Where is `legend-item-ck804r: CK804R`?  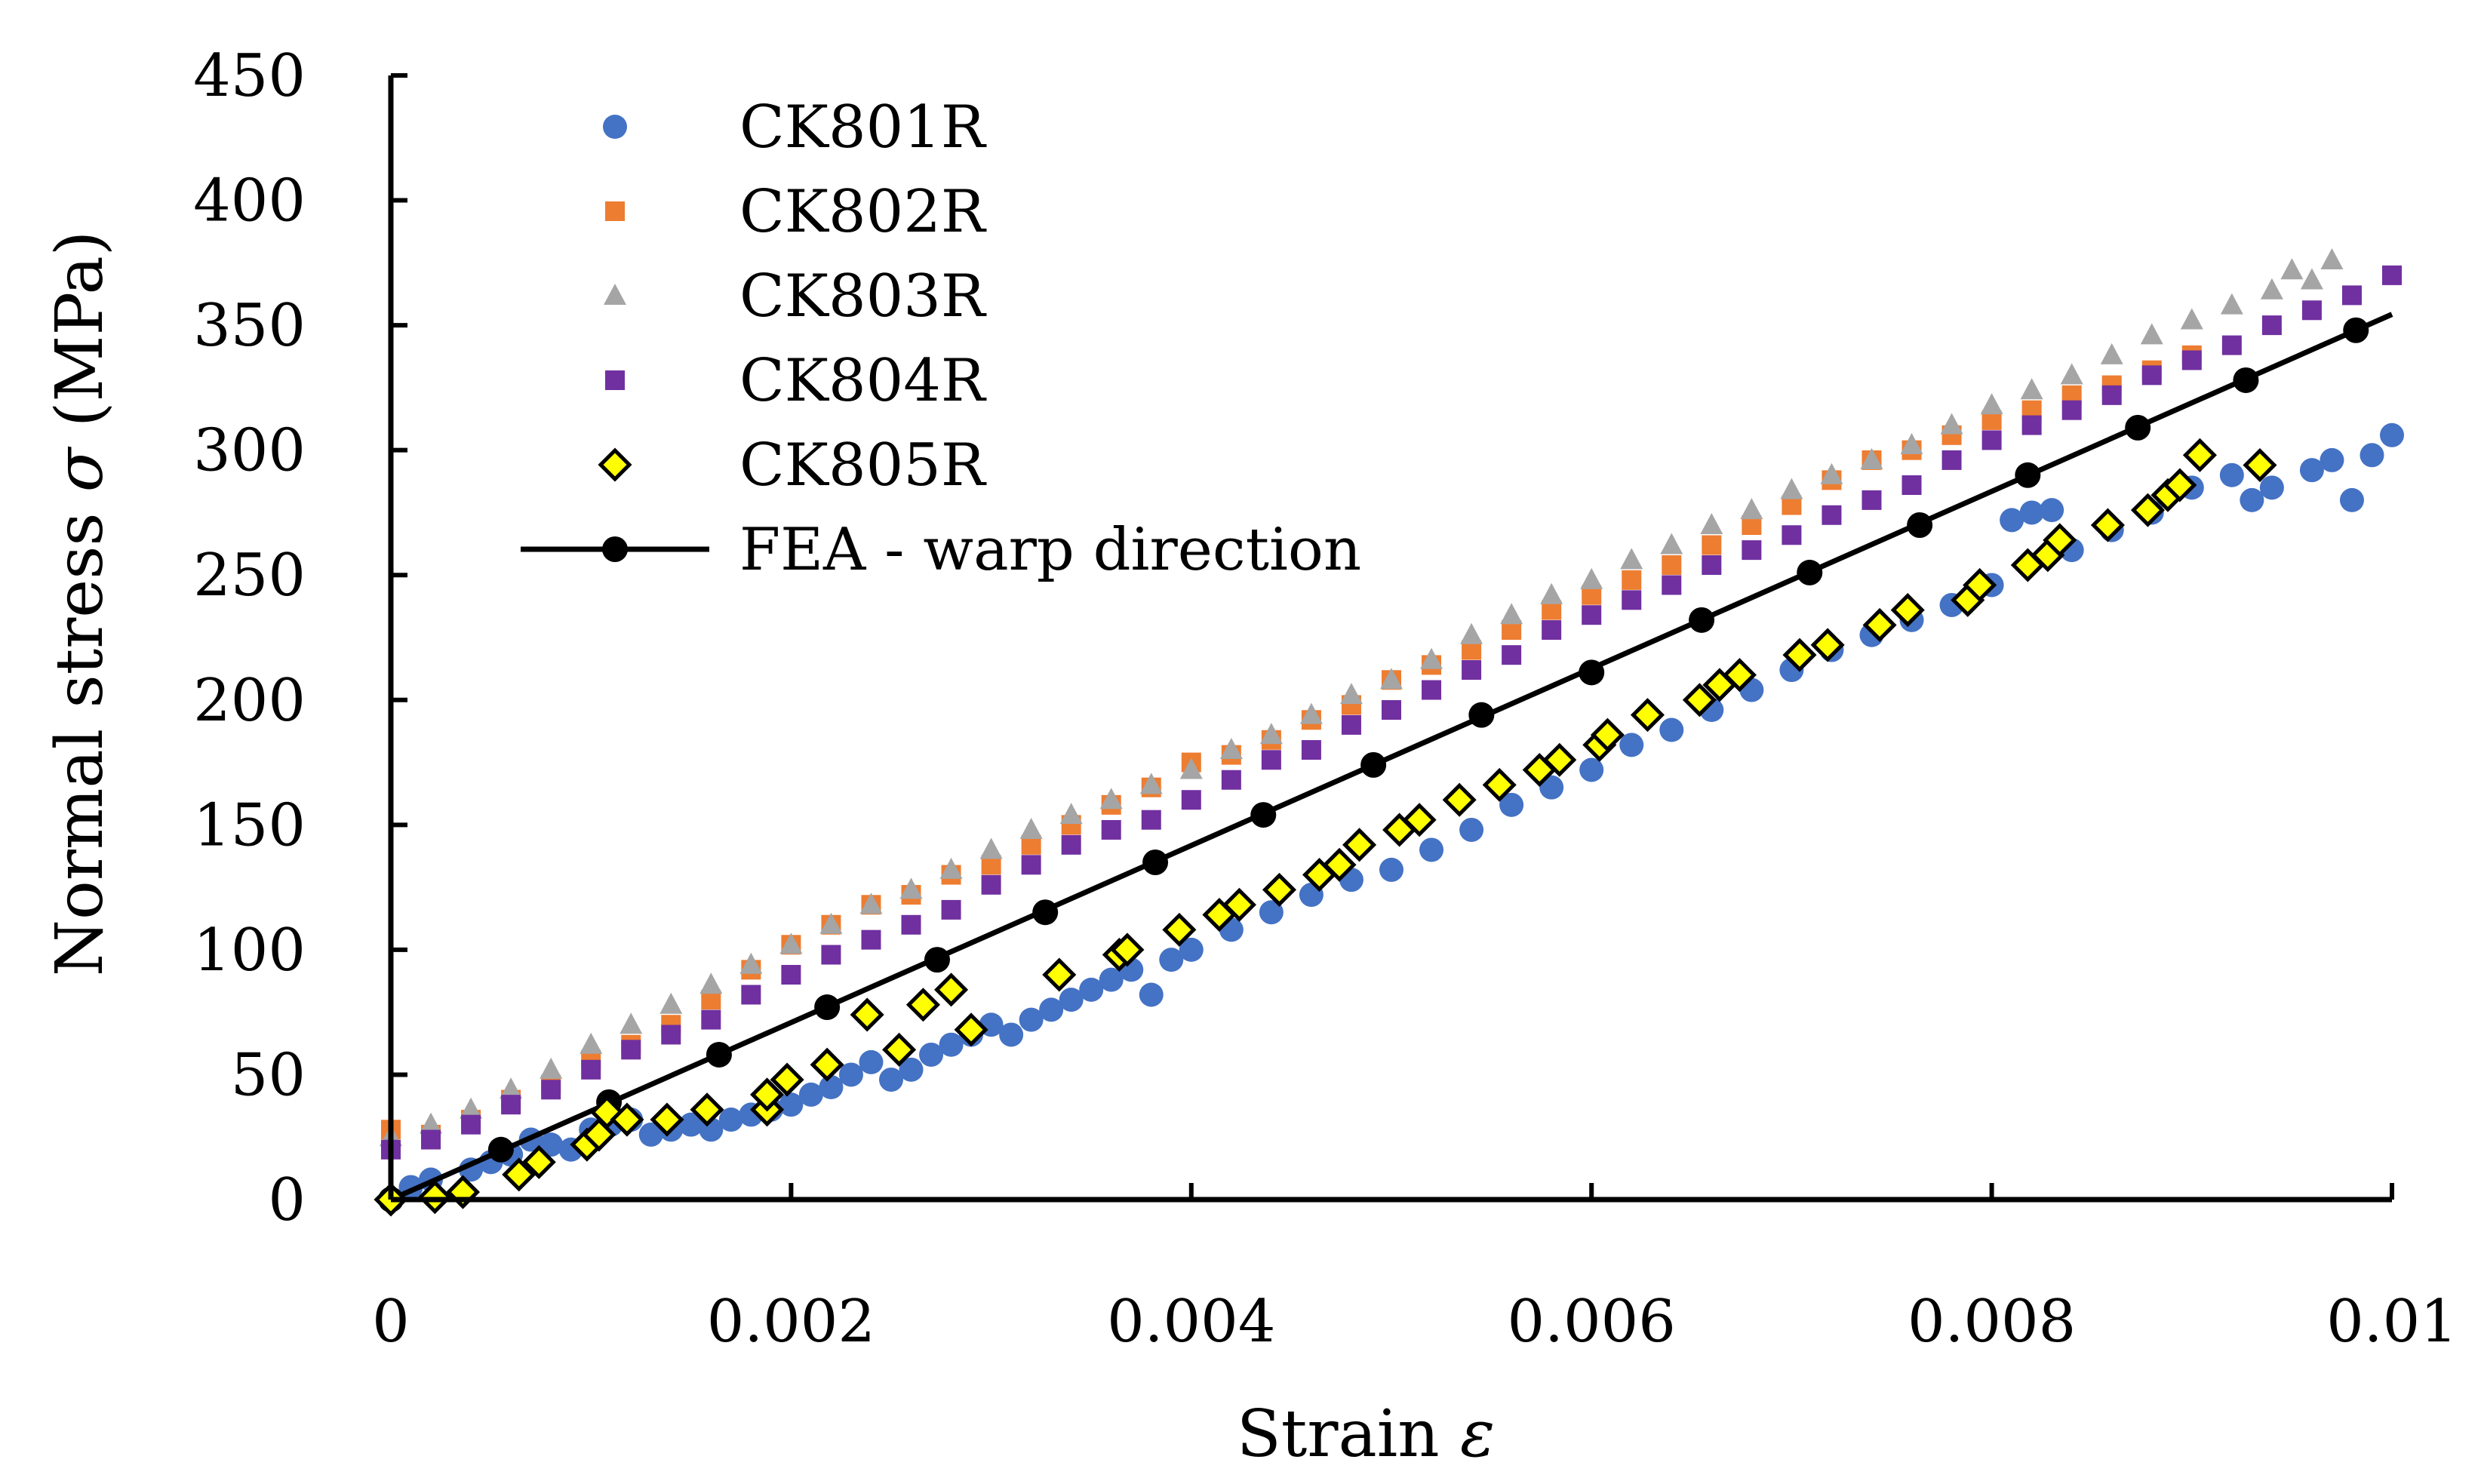 legend-item-ck804r: CK804R is located at coordinates (796, 381).